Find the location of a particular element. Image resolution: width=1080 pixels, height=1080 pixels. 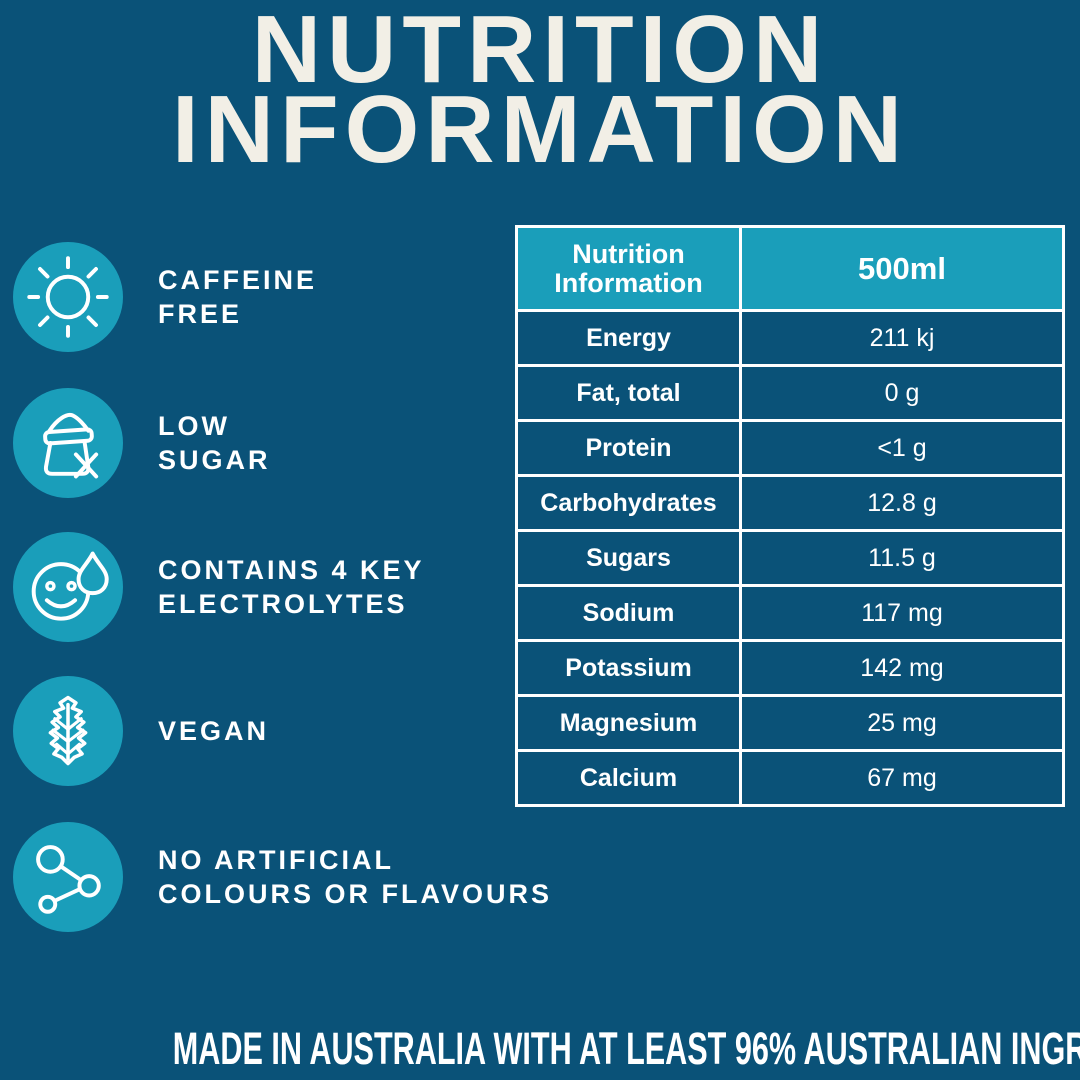

table-header-row: Nutrition Information 500ml is located at coordinates (790, 268).